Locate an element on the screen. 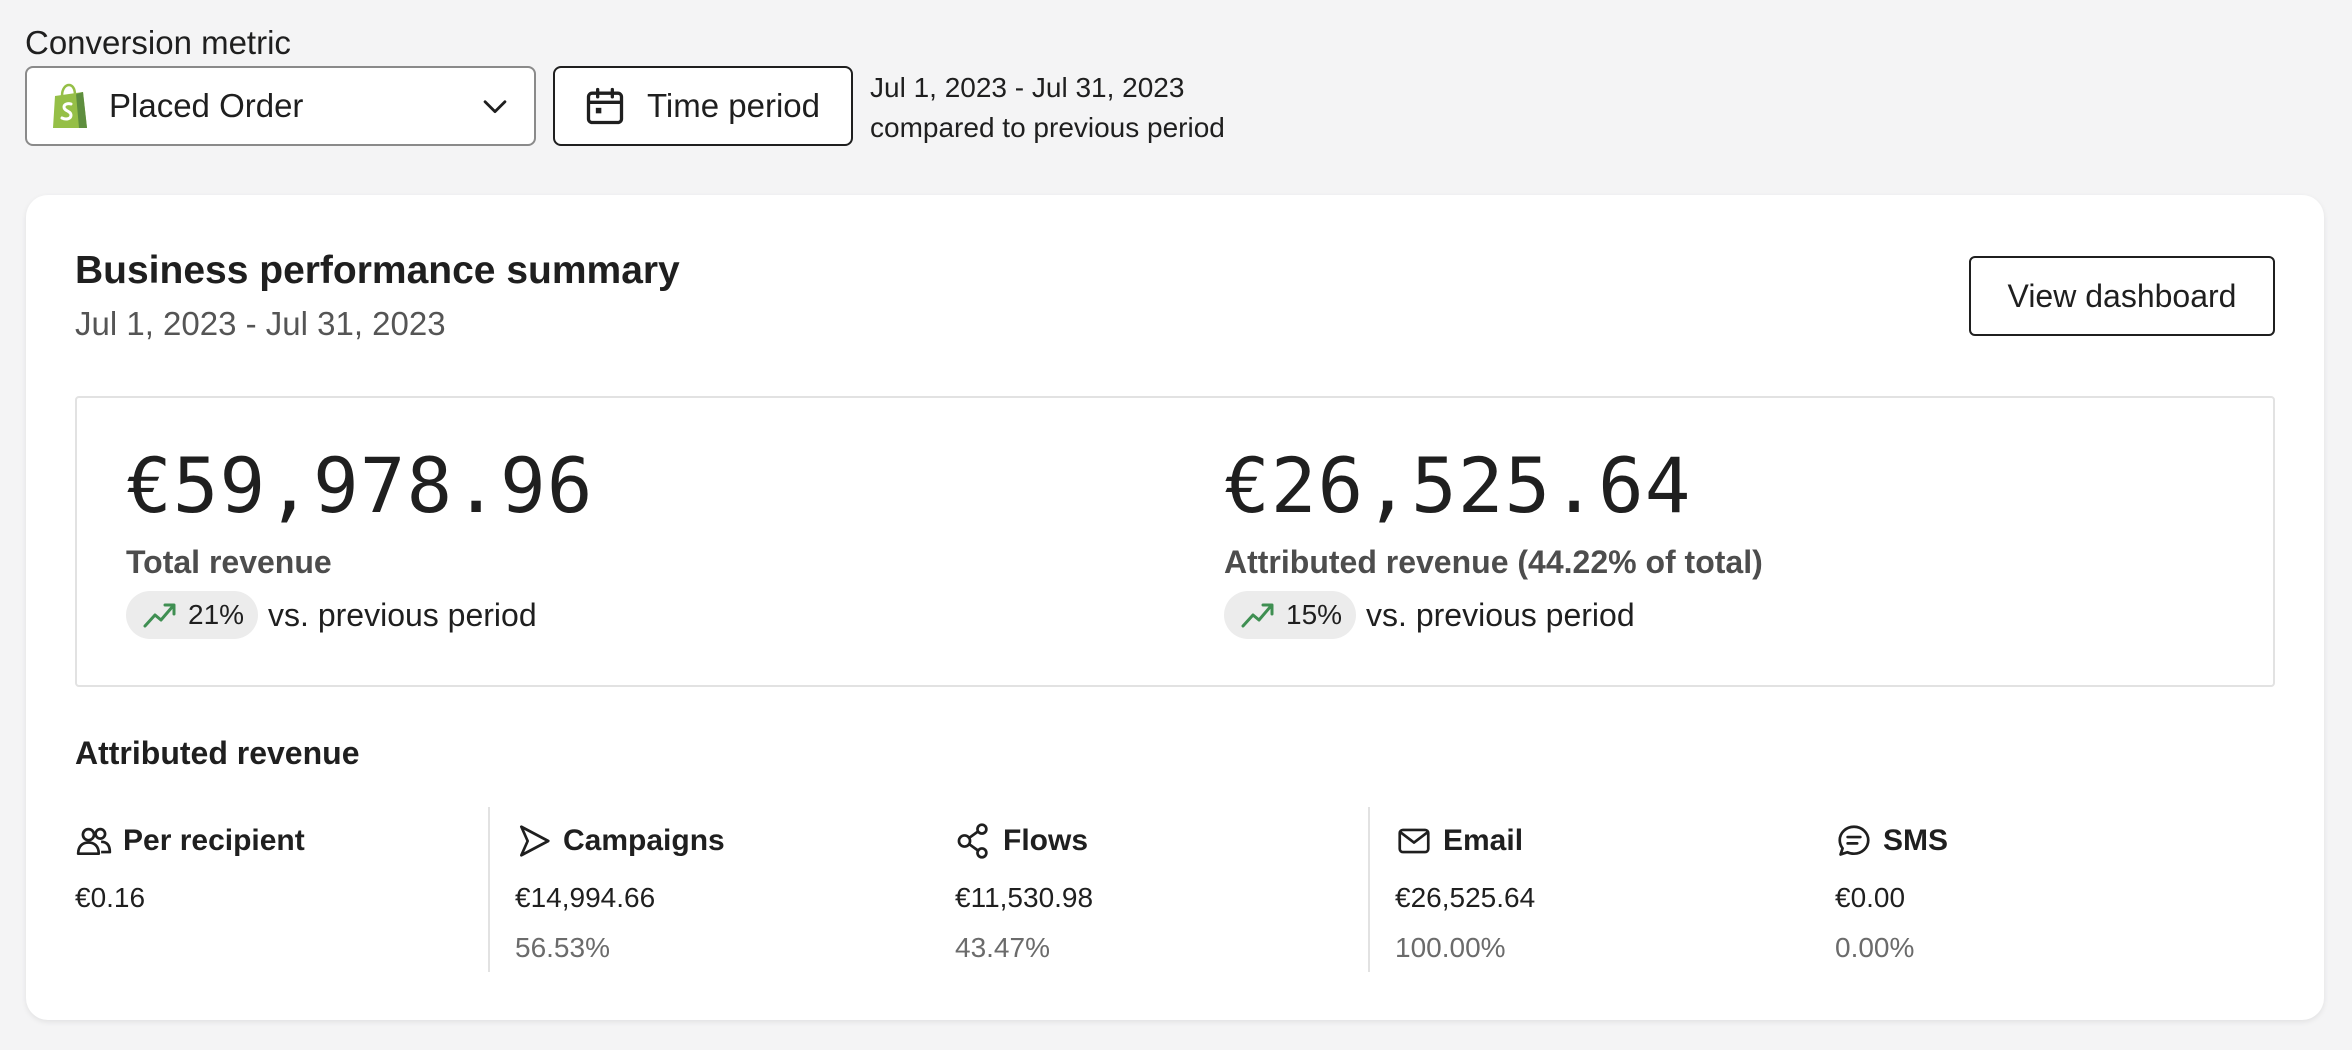  calendar-icon is located at coordinates (605, 106).